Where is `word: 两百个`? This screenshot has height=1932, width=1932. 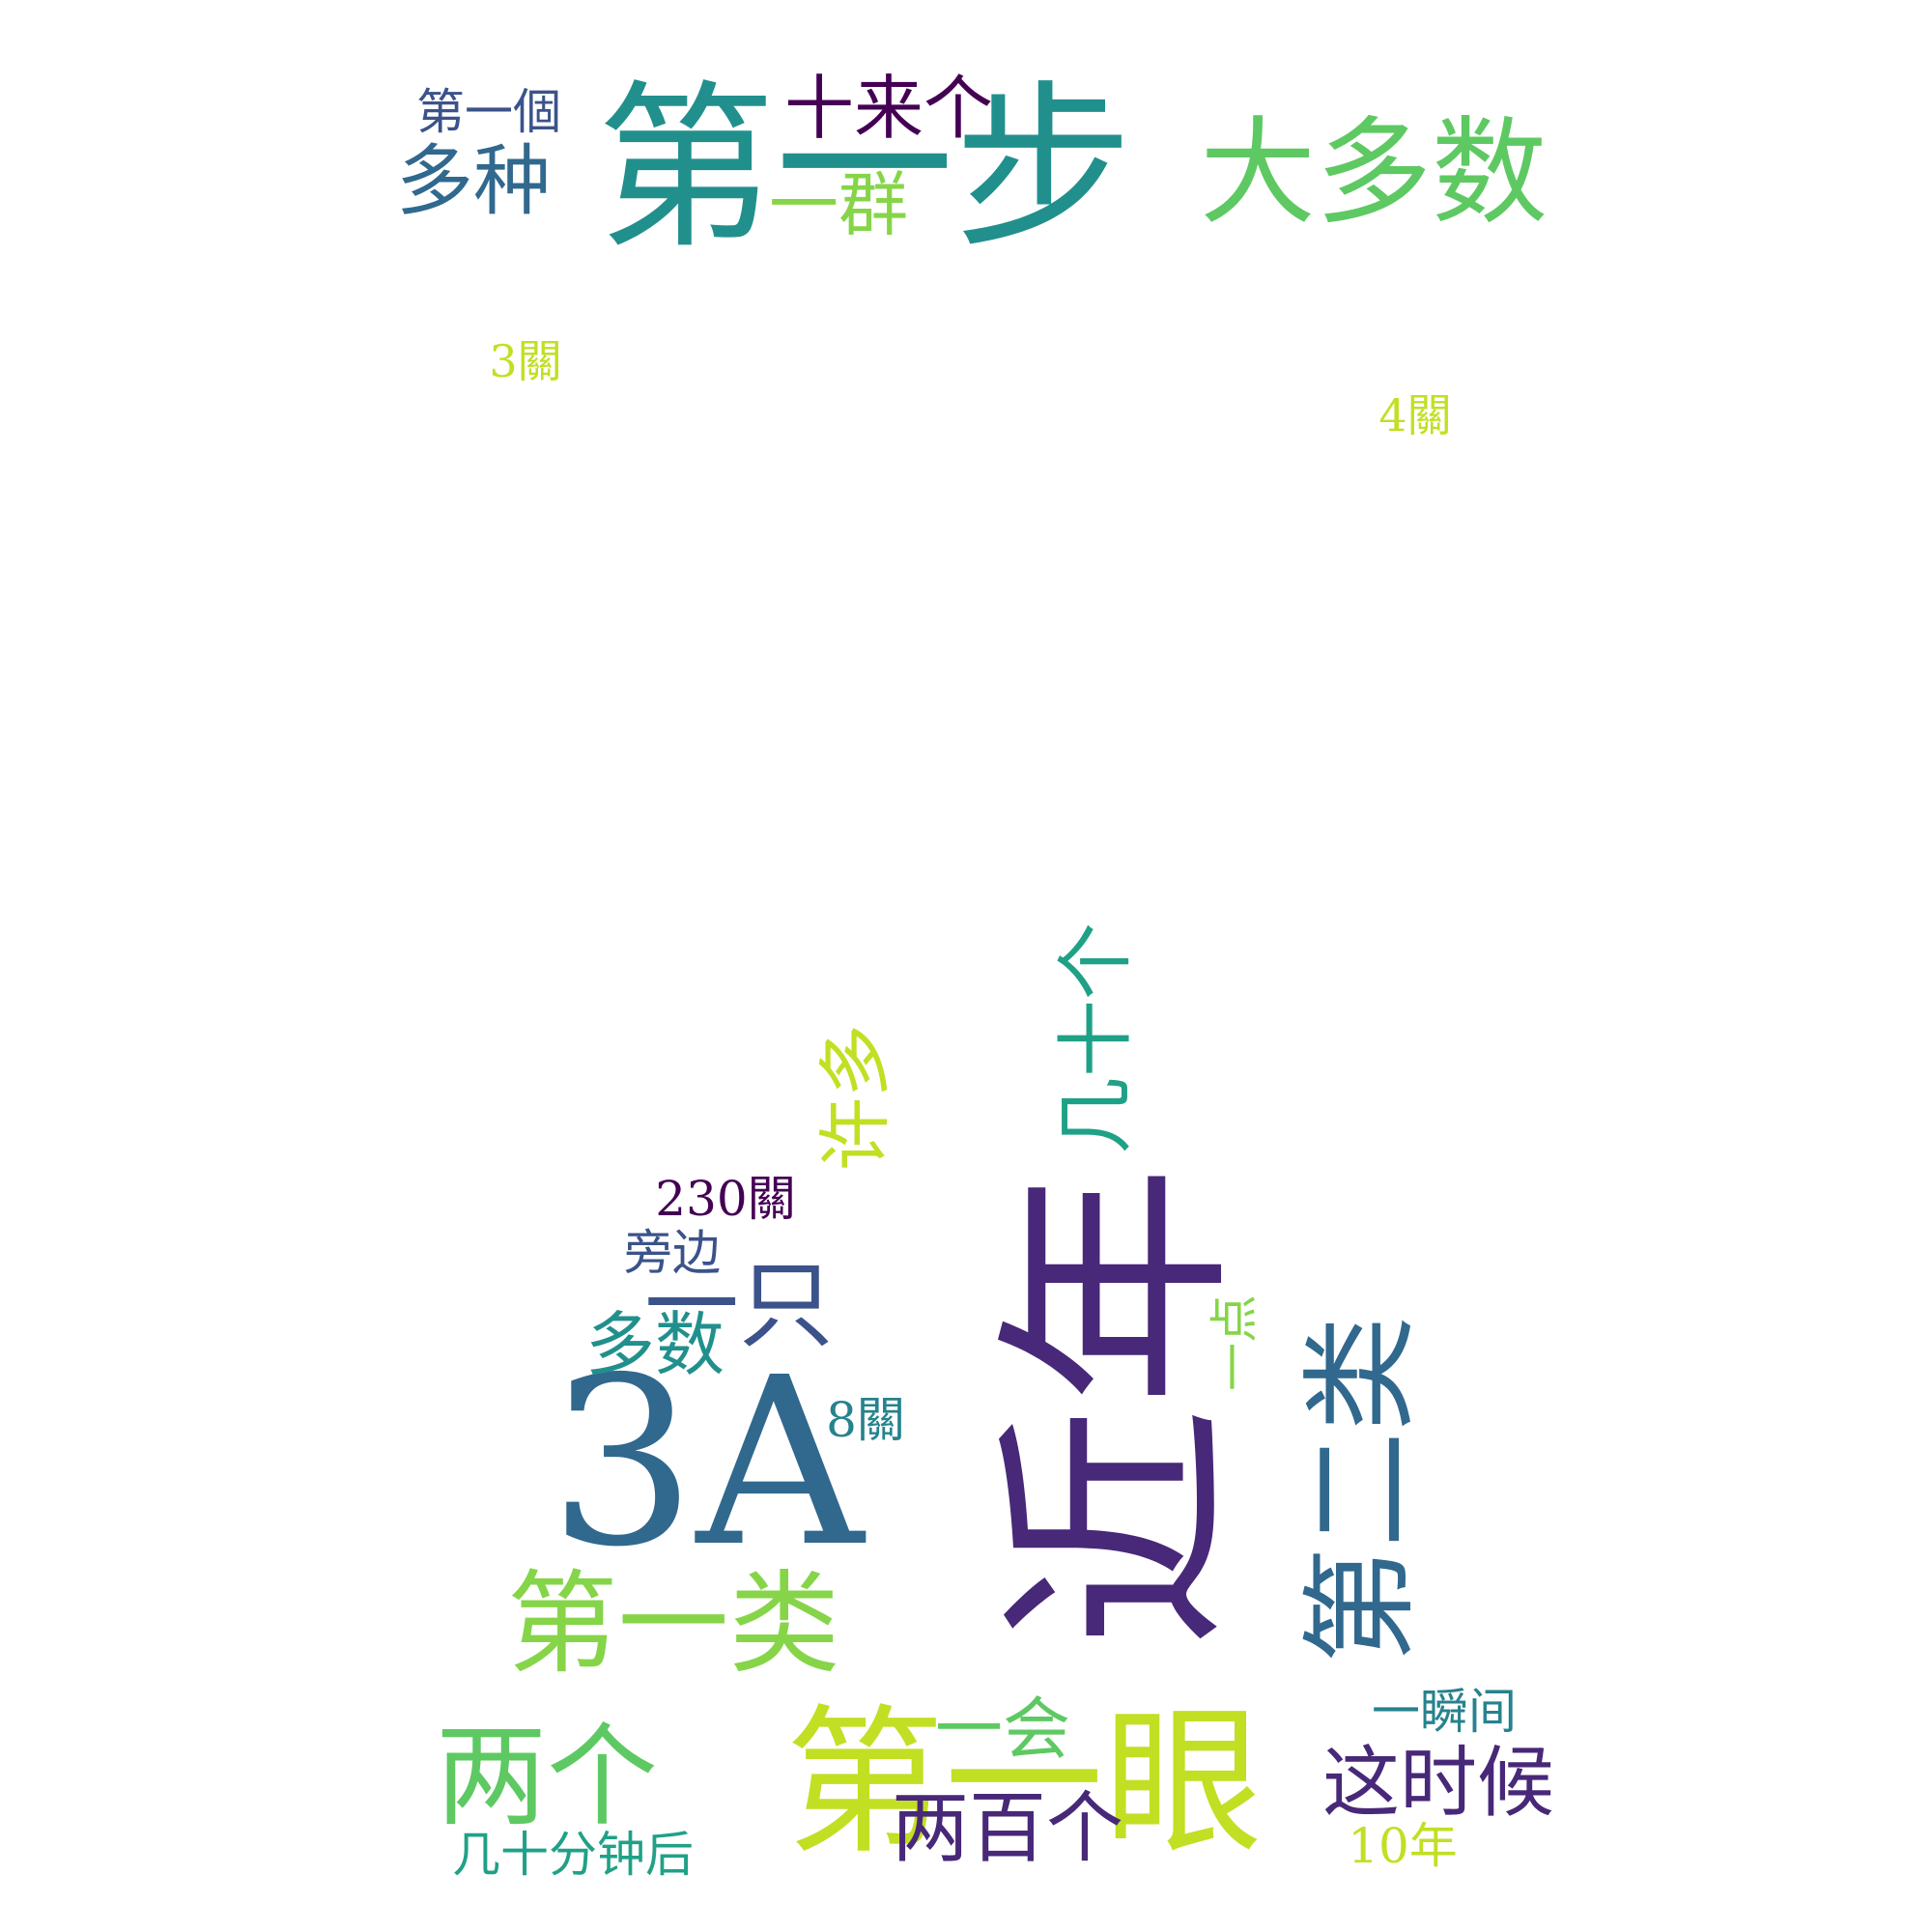
word: 两百个 is located at coordinates (1008, 1828).